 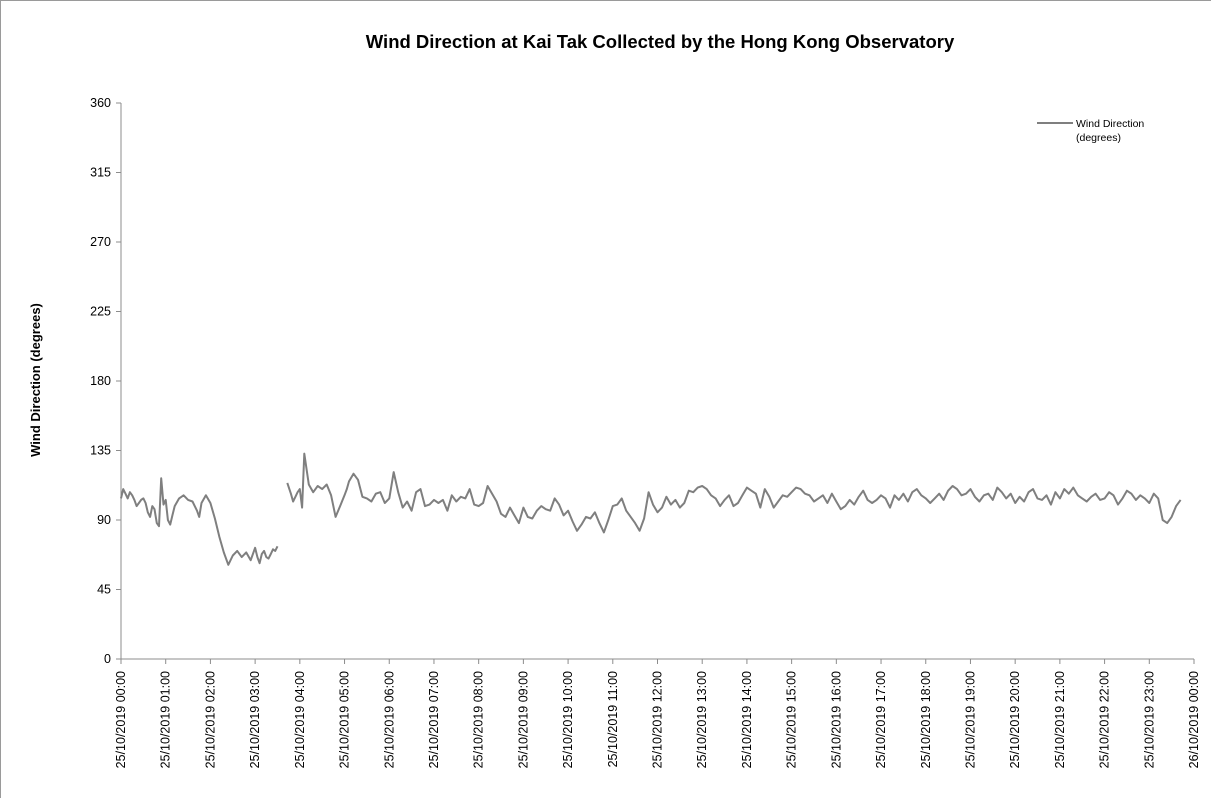 What do you see at coordinates (1098, 138) in the screenshot?
I see `legend-label: (degrees)` at bounding box center [1098, 138].